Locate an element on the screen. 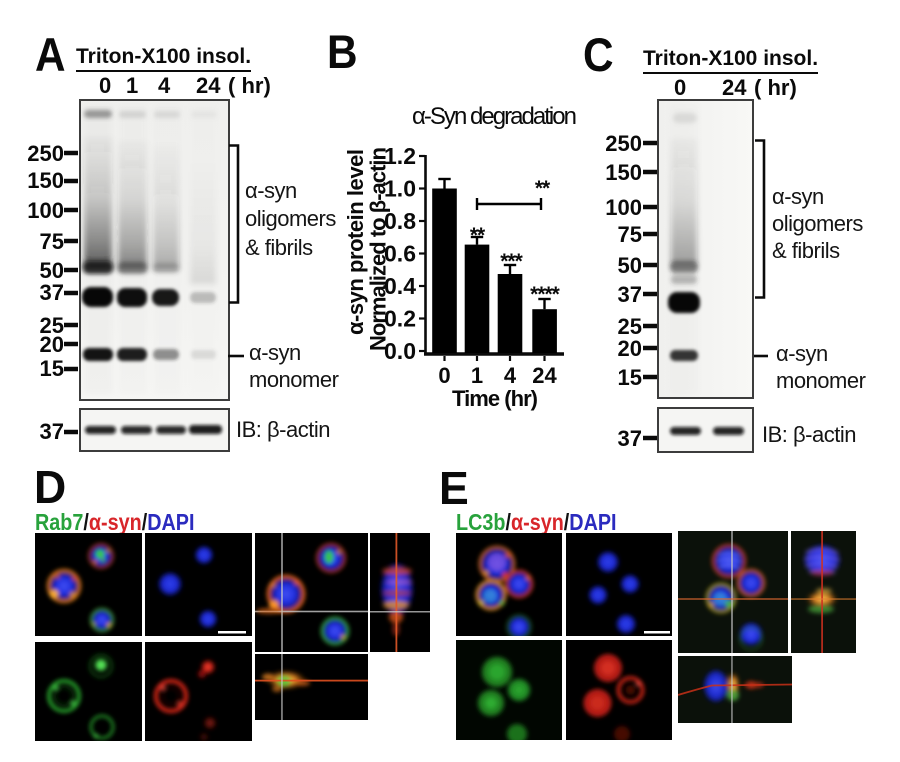 The width and height of the screenshot is (900, 762). svg-text: 0 is located at coordinates (444, 375).